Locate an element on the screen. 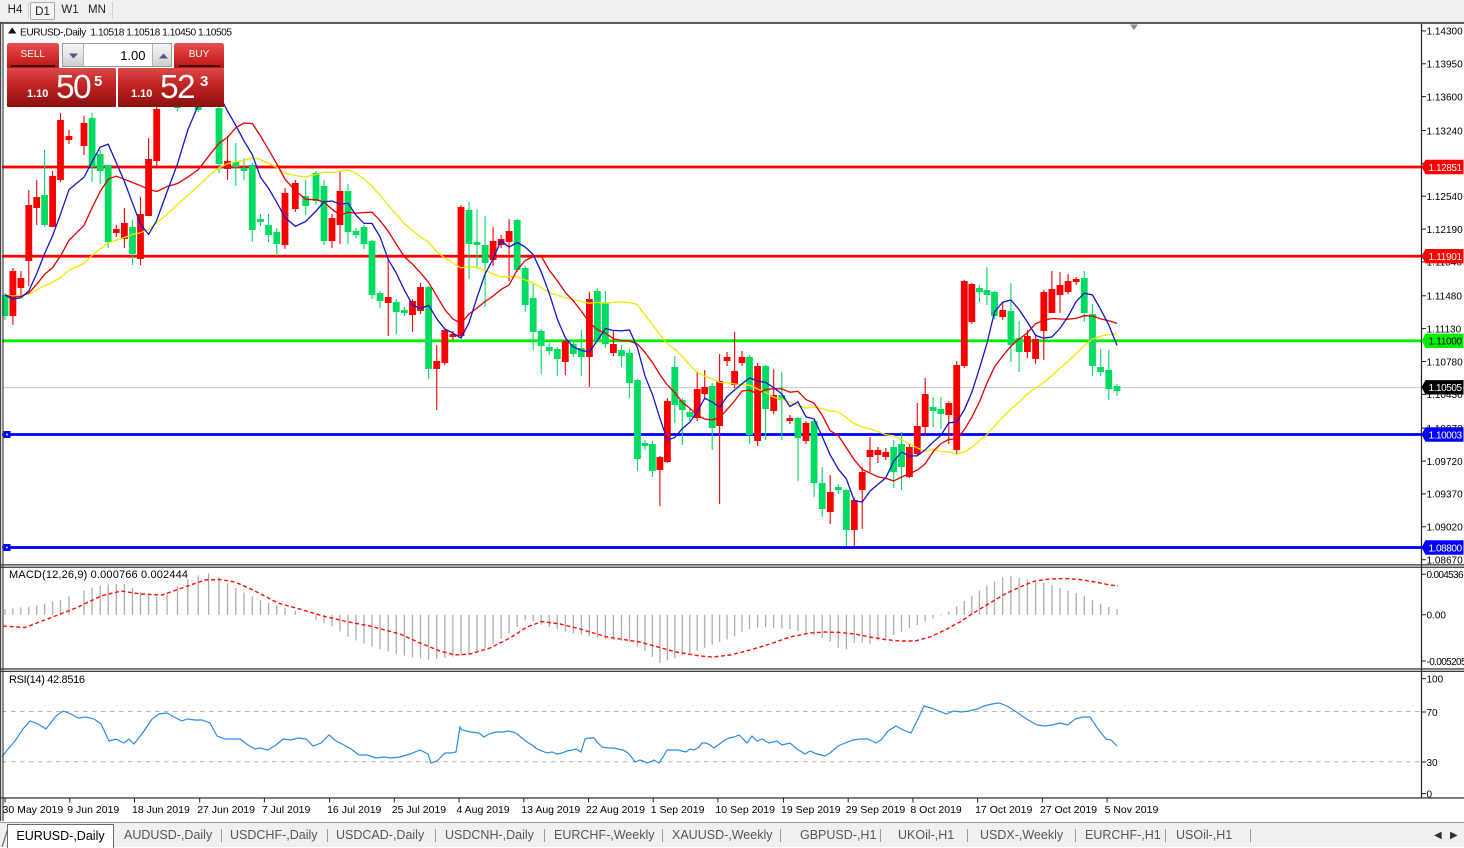 Image resolution: width=1464 pixels, height=848 pixels. svg-text: 29 Sep 2019 is located at coordinates (876, 810).